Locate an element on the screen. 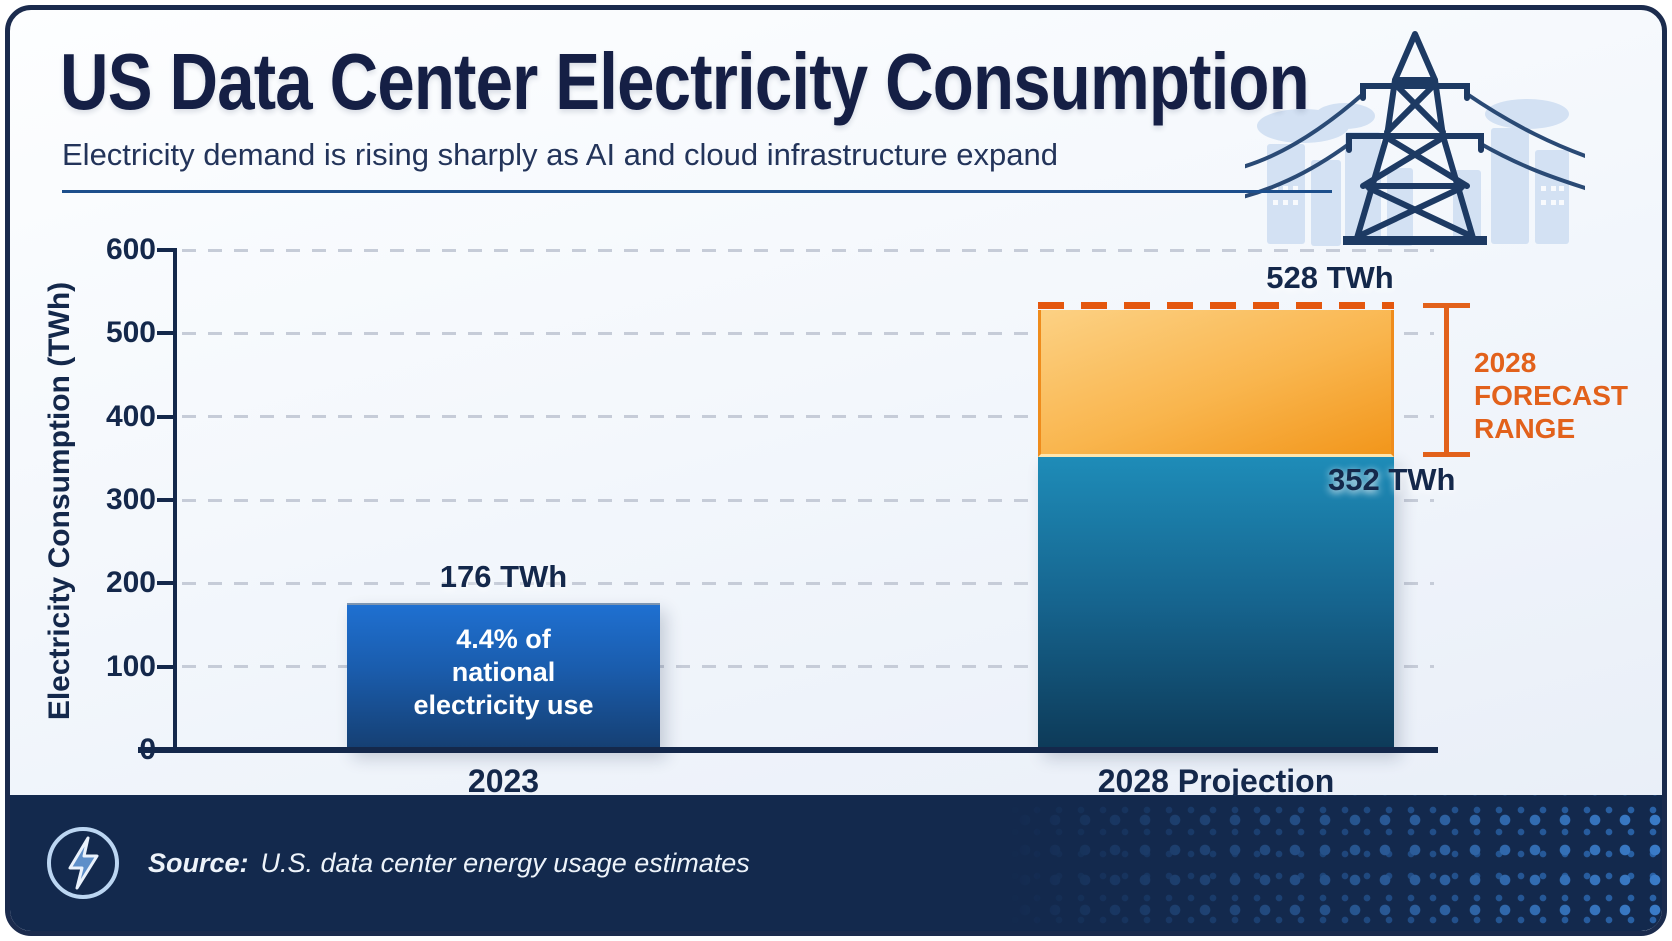 Image resolution: width=1672 pixels, height=941 pixels. value-label-352: 352 TWh is located at coordinates (1392, 479).